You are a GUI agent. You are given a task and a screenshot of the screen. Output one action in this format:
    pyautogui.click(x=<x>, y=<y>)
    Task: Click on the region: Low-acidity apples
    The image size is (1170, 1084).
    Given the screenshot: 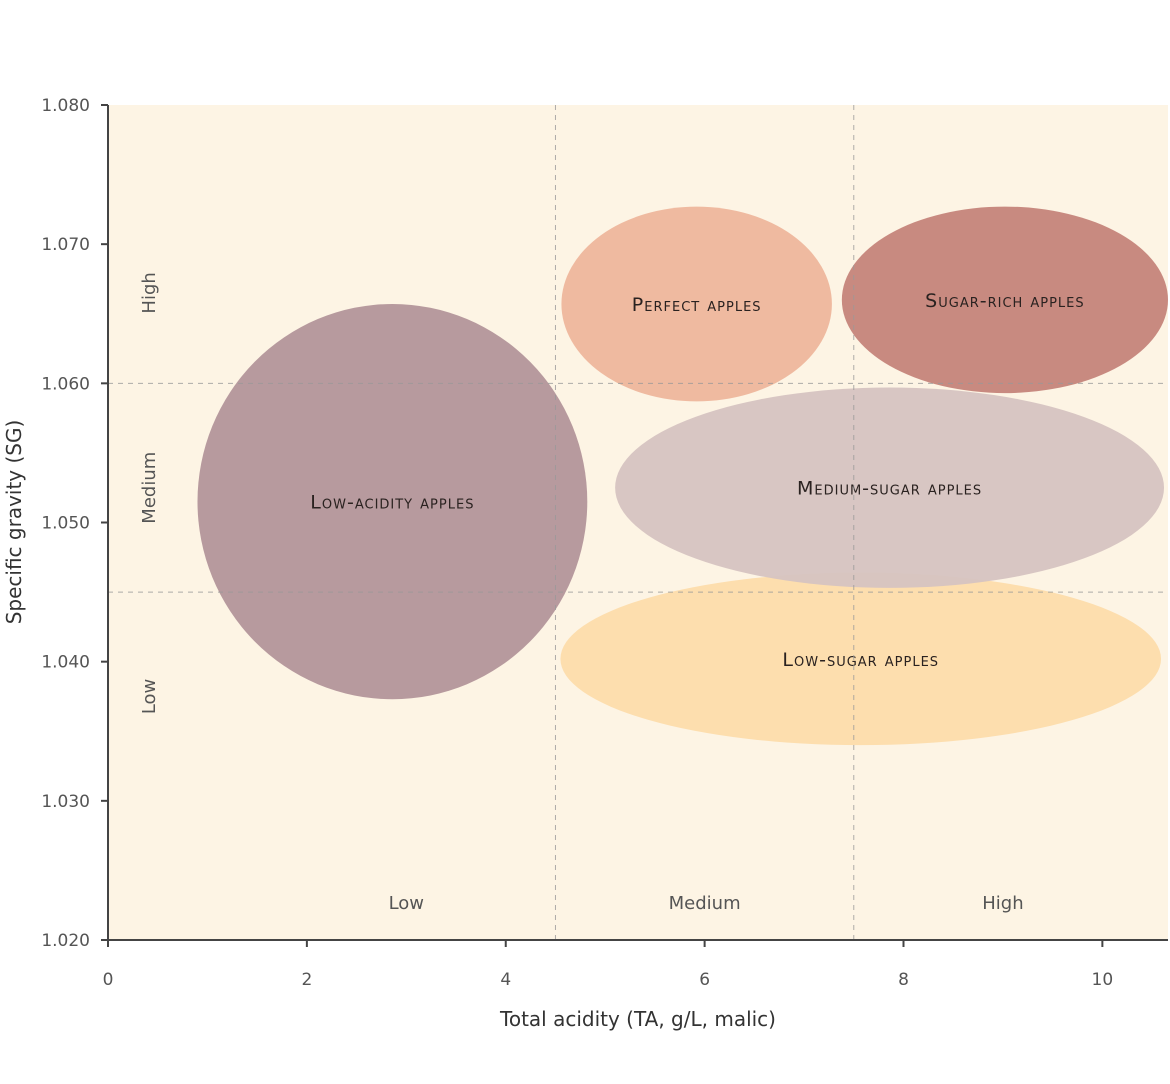 What is the action you would take?
    pyautogui.click(x=392, y=502)
    